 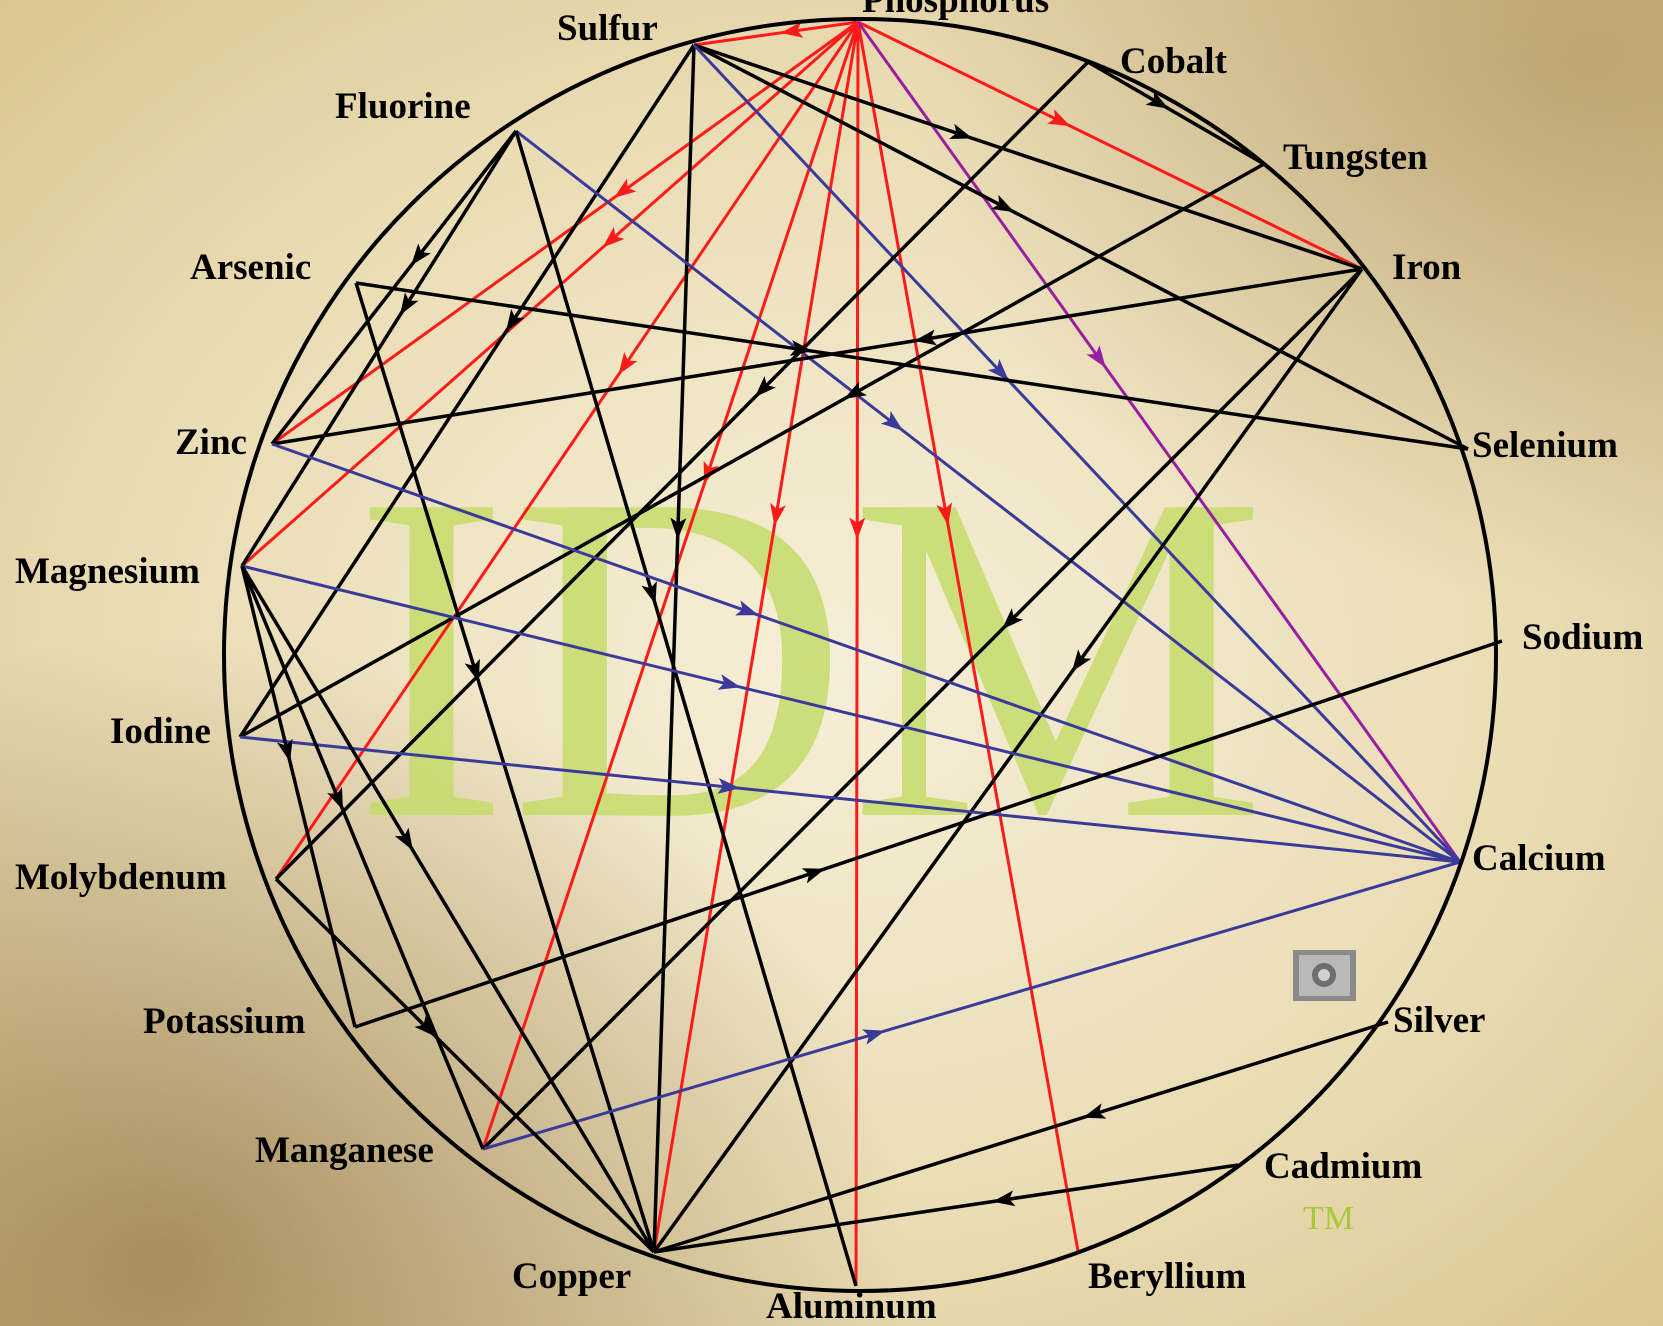 I want to click on relationship-silver-copper, so click(x=1021, y=1137).